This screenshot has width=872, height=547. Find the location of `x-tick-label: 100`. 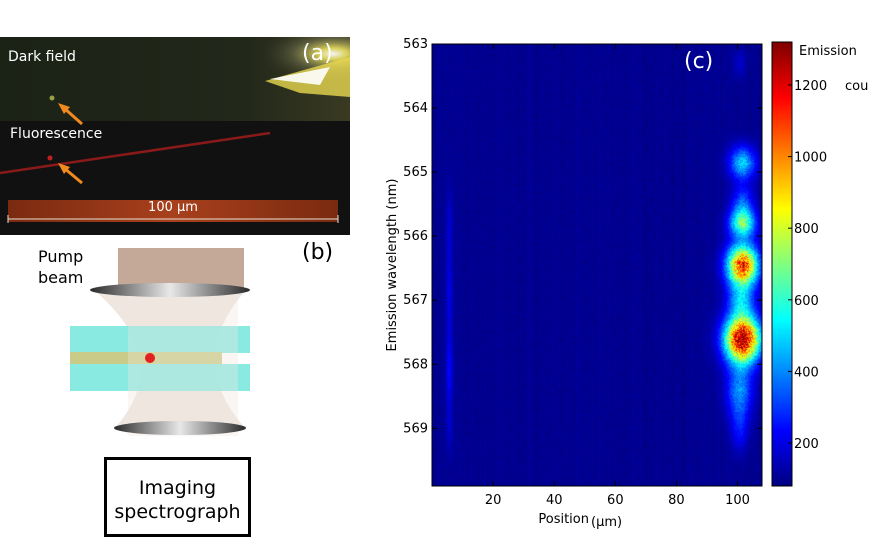

x-tick-label: 100 is located at coordinates (737, 500).